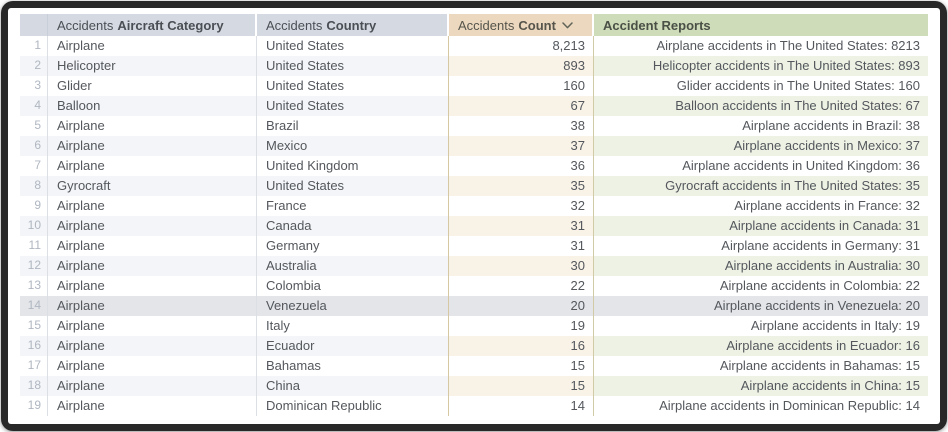 This screenshot has height=432, width=948. What do you see at coordinates (761, 25) in the screenshot?
I see `header-accident-reports: Accident Reports` at bounding box center [761, 25].